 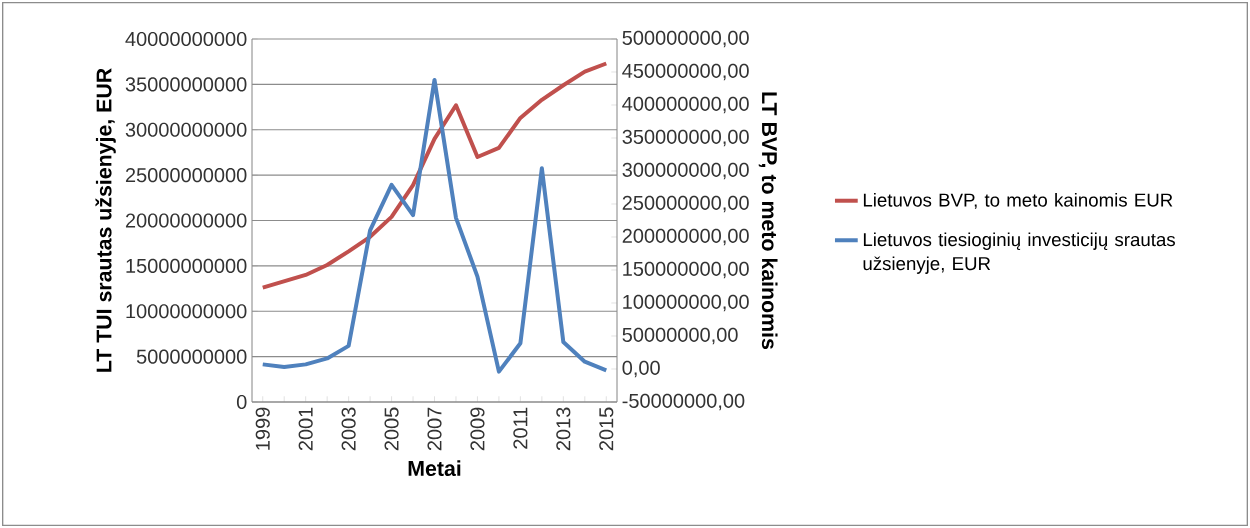 I want to click on x-tick-label: 2001, so click(x=305, y=429).